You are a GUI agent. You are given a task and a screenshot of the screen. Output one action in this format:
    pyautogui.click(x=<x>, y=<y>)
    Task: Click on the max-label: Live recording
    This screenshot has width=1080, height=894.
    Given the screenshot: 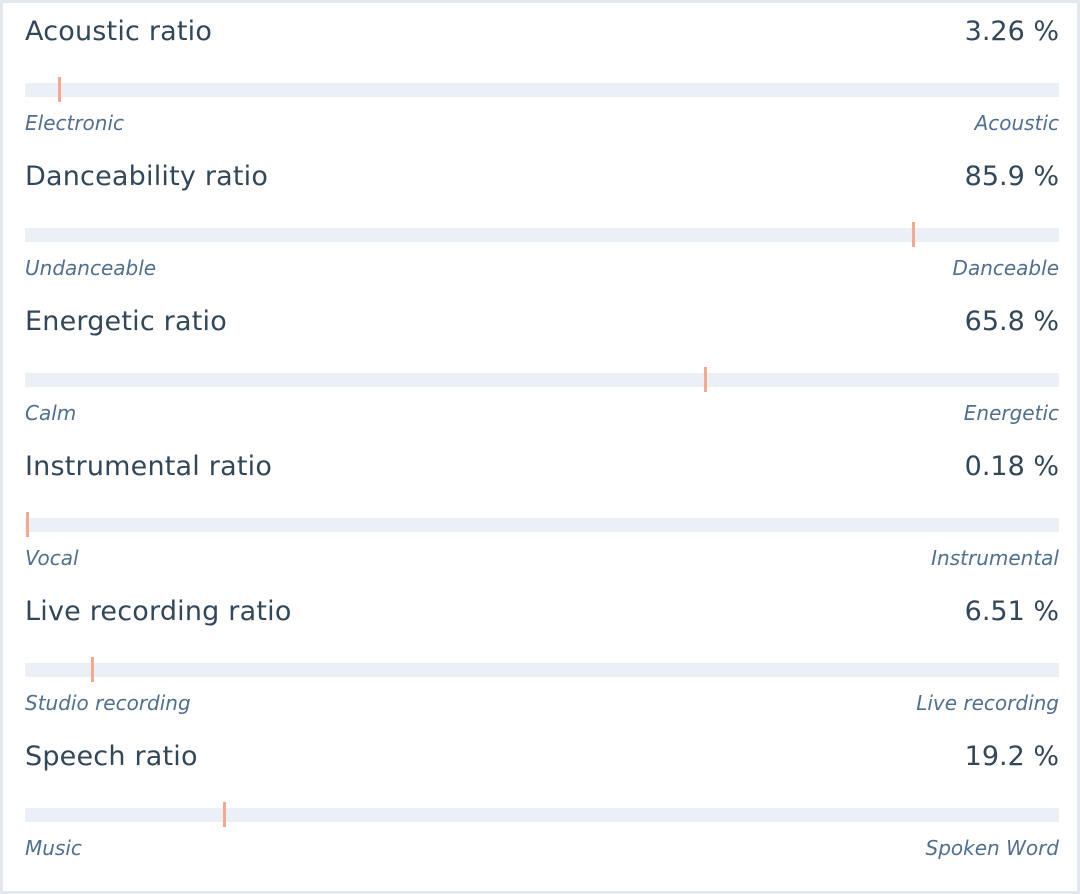 What is the action you would take?
    pyautogui.click(x=987, y=703)
    